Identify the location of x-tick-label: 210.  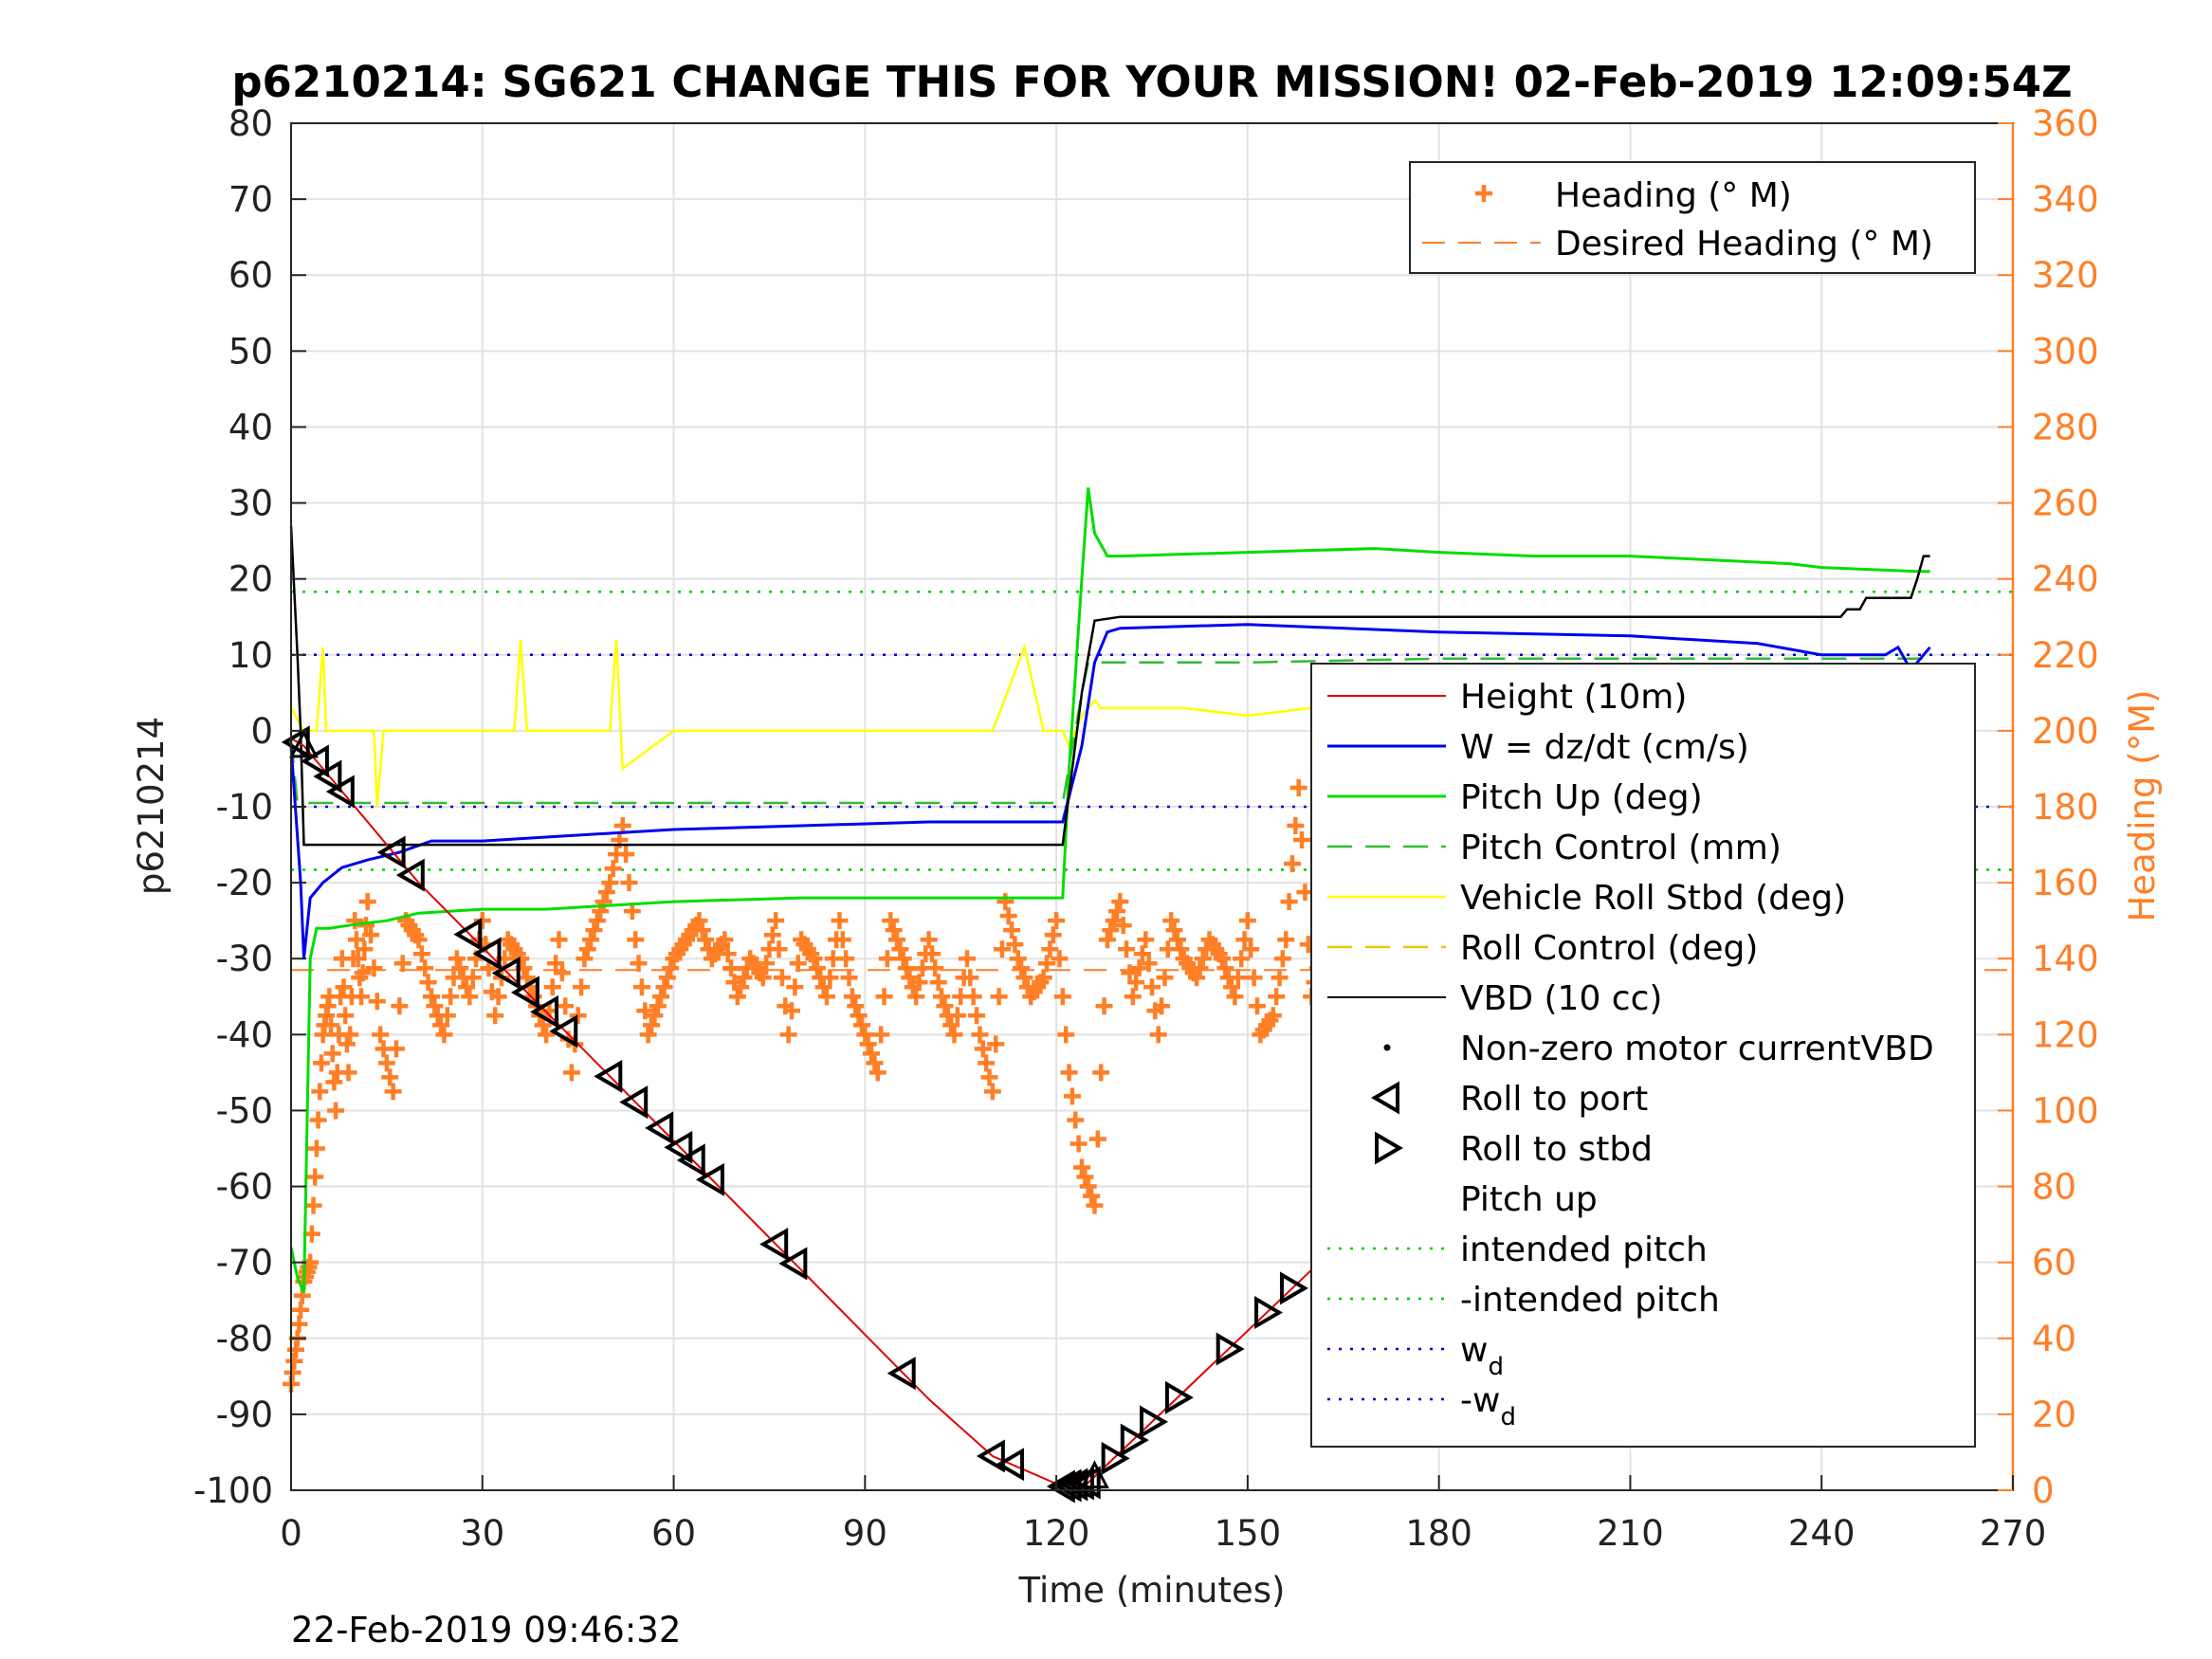
(1630, 1533).